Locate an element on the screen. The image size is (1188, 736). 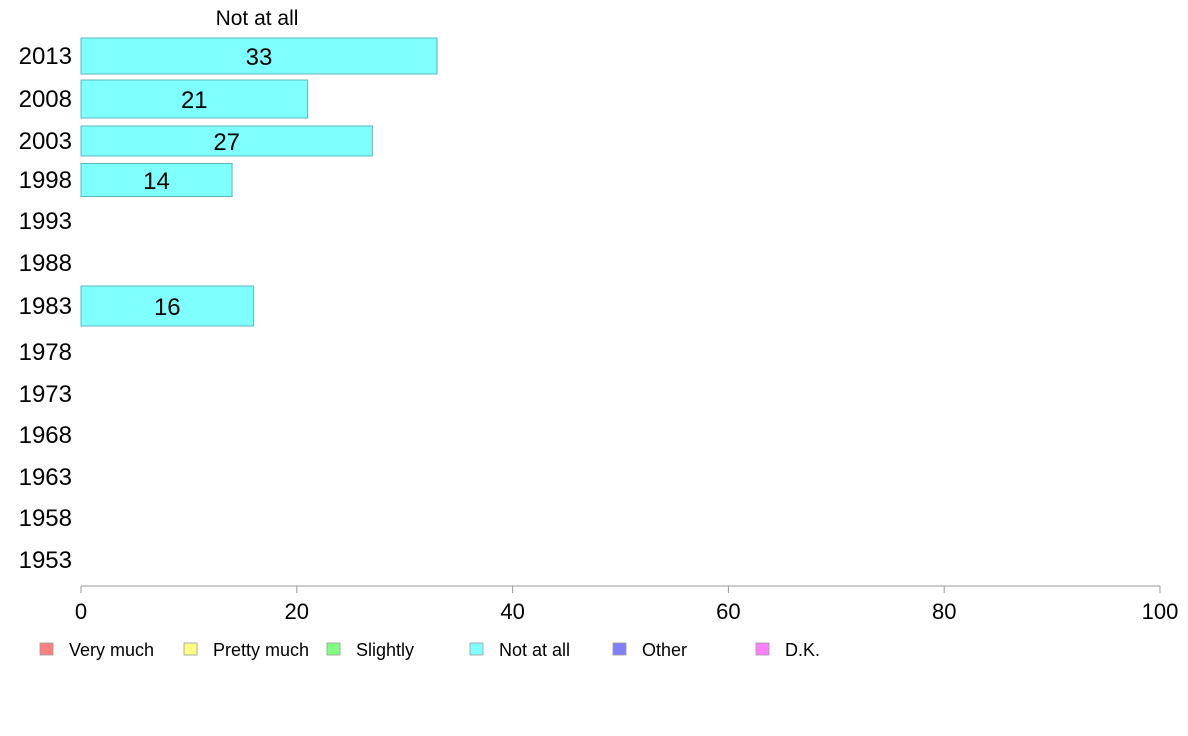
legend-label: Other is located at coordinates (664, 650).